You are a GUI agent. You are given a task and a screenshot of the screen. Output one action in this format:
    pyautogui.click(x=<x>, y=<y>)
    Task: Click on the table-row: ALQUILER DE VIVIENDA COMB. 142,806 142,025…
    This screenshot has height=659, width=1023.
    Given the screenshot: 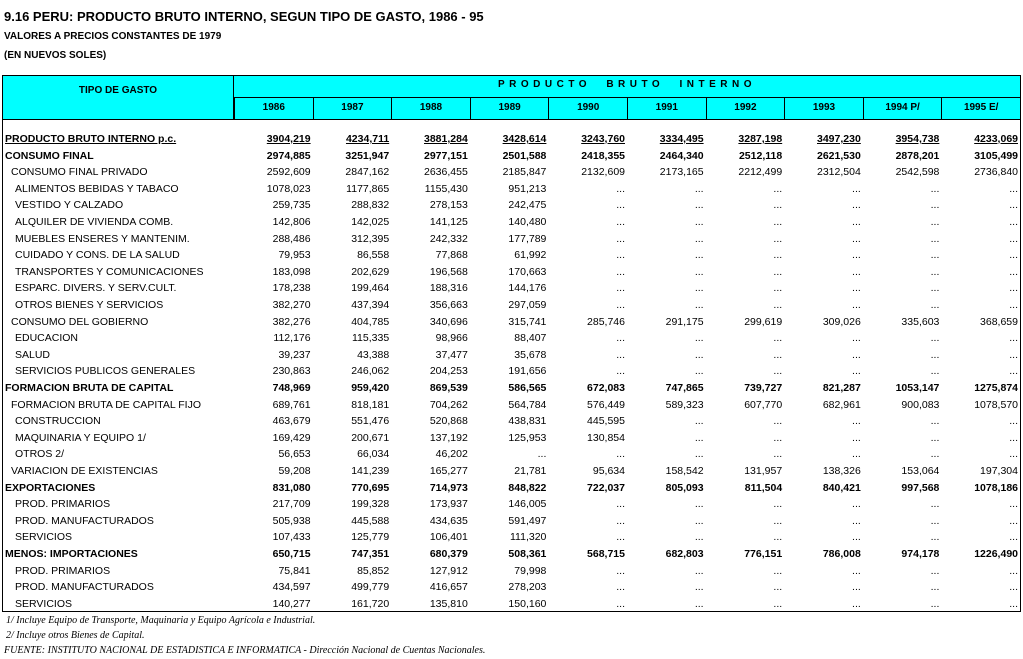 What is the action you would take?
    pyautogui.click(x=511, y=222)
    